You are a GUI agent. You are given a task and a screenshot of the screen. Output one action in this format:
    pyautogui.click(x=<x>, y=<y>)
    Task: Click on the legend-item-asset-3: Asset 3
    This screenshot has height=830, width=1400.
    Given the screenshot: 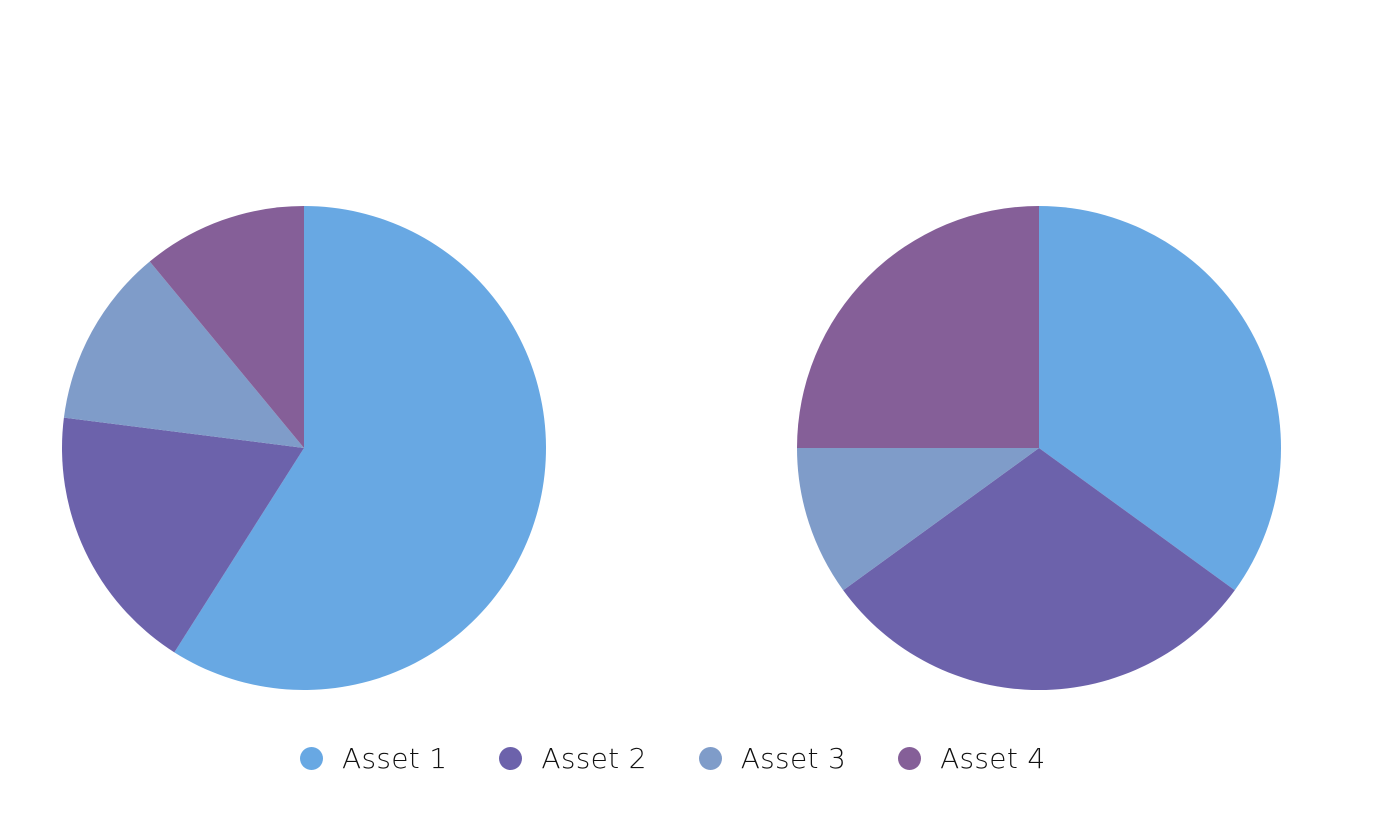 What is the action you would take?
    pyautogui.click(x=772, y=758)
    